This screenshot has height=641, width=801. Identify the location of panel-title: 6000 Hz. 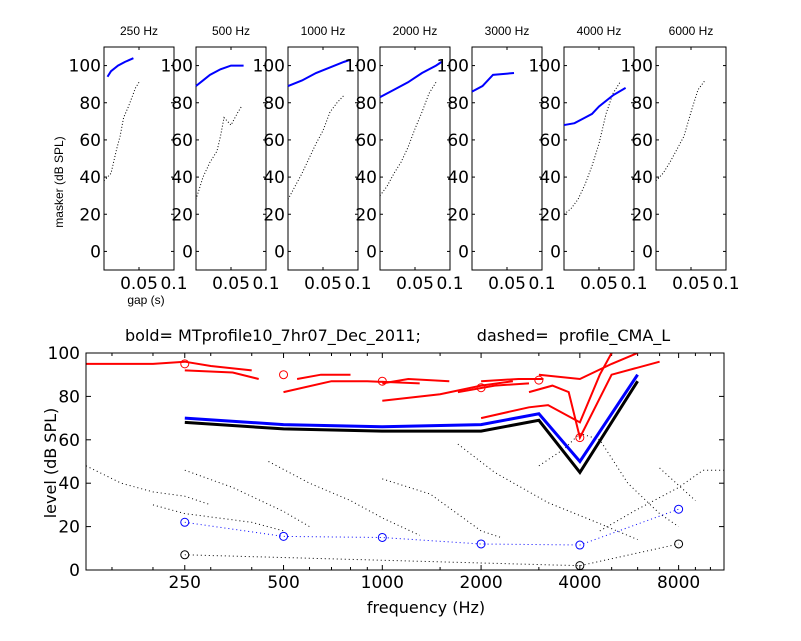
(691, 31).